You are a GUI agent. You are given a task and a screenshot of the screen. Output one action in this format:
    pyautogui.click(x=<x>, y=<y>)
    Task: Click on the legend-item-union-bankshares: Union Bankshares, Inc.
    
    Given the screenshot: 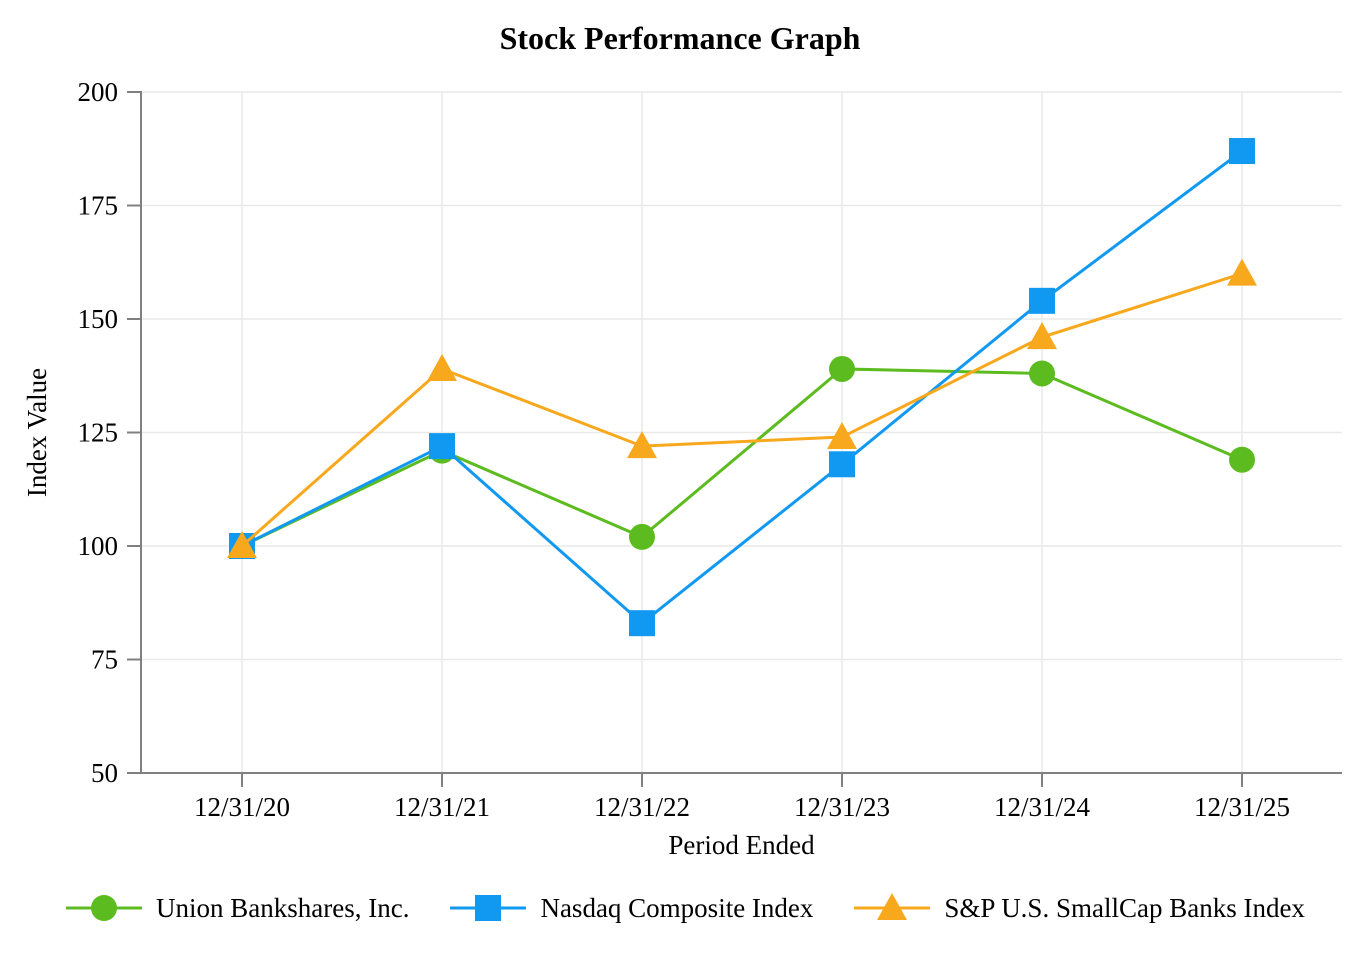 What is the action you would take?
    pyautogui.click(x=237, y=908)
    